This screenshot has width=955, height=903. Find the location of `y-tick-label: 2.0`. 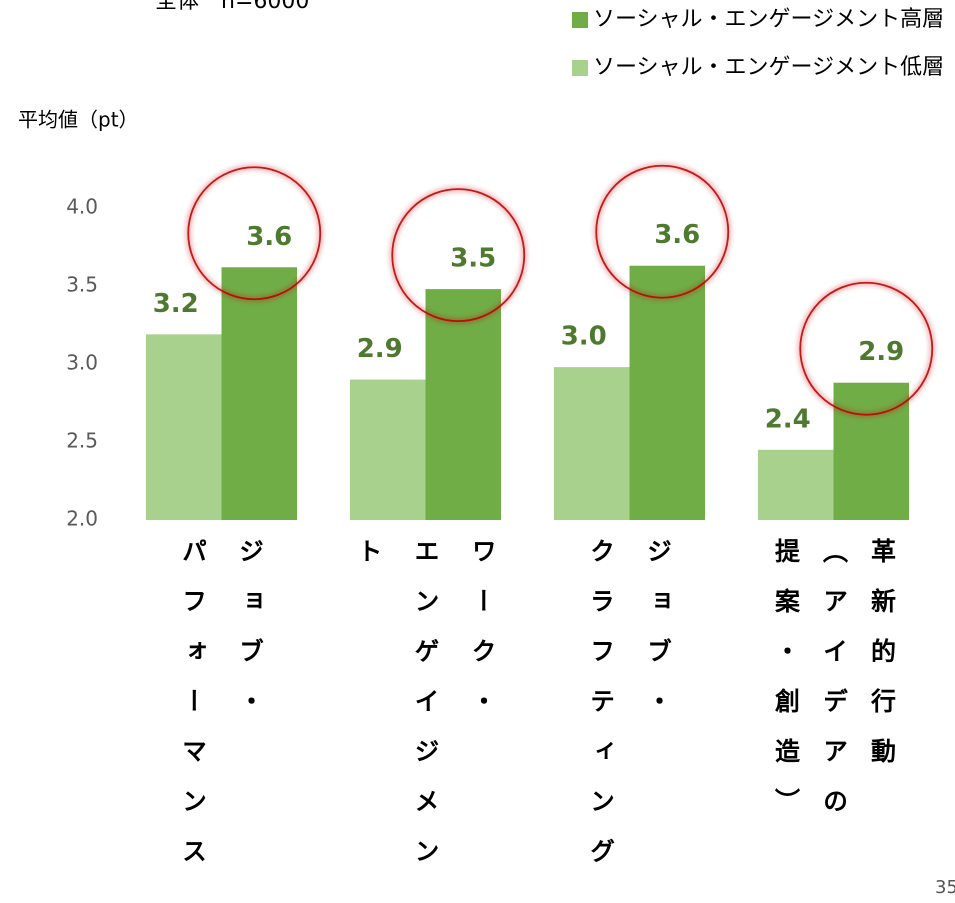

y-tick-label: 2.0 is located at coordinates (82, 519).